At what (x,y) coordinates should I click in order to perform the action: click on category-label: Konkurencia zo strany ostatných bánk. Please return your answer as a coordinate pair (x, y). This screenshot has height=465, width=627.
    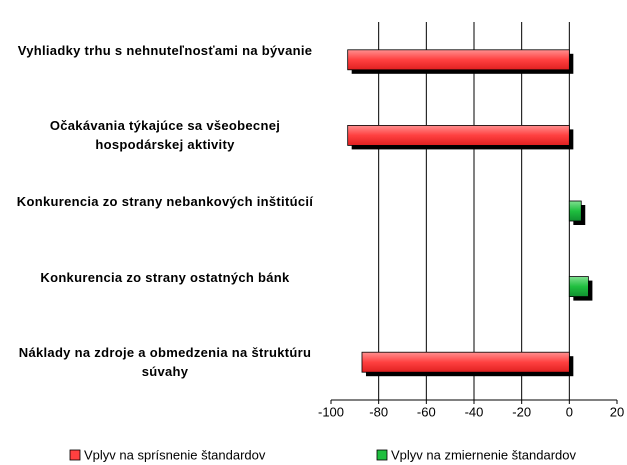
    Looking at the image, I should click on (165, 277).